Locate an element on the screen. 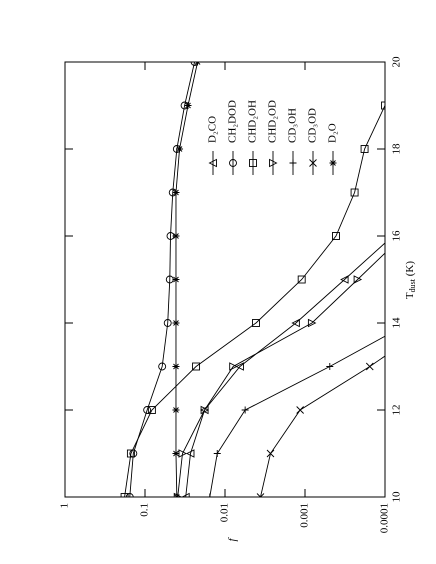  y-tick-label: 0.001 is located at coordinates (305, 515).